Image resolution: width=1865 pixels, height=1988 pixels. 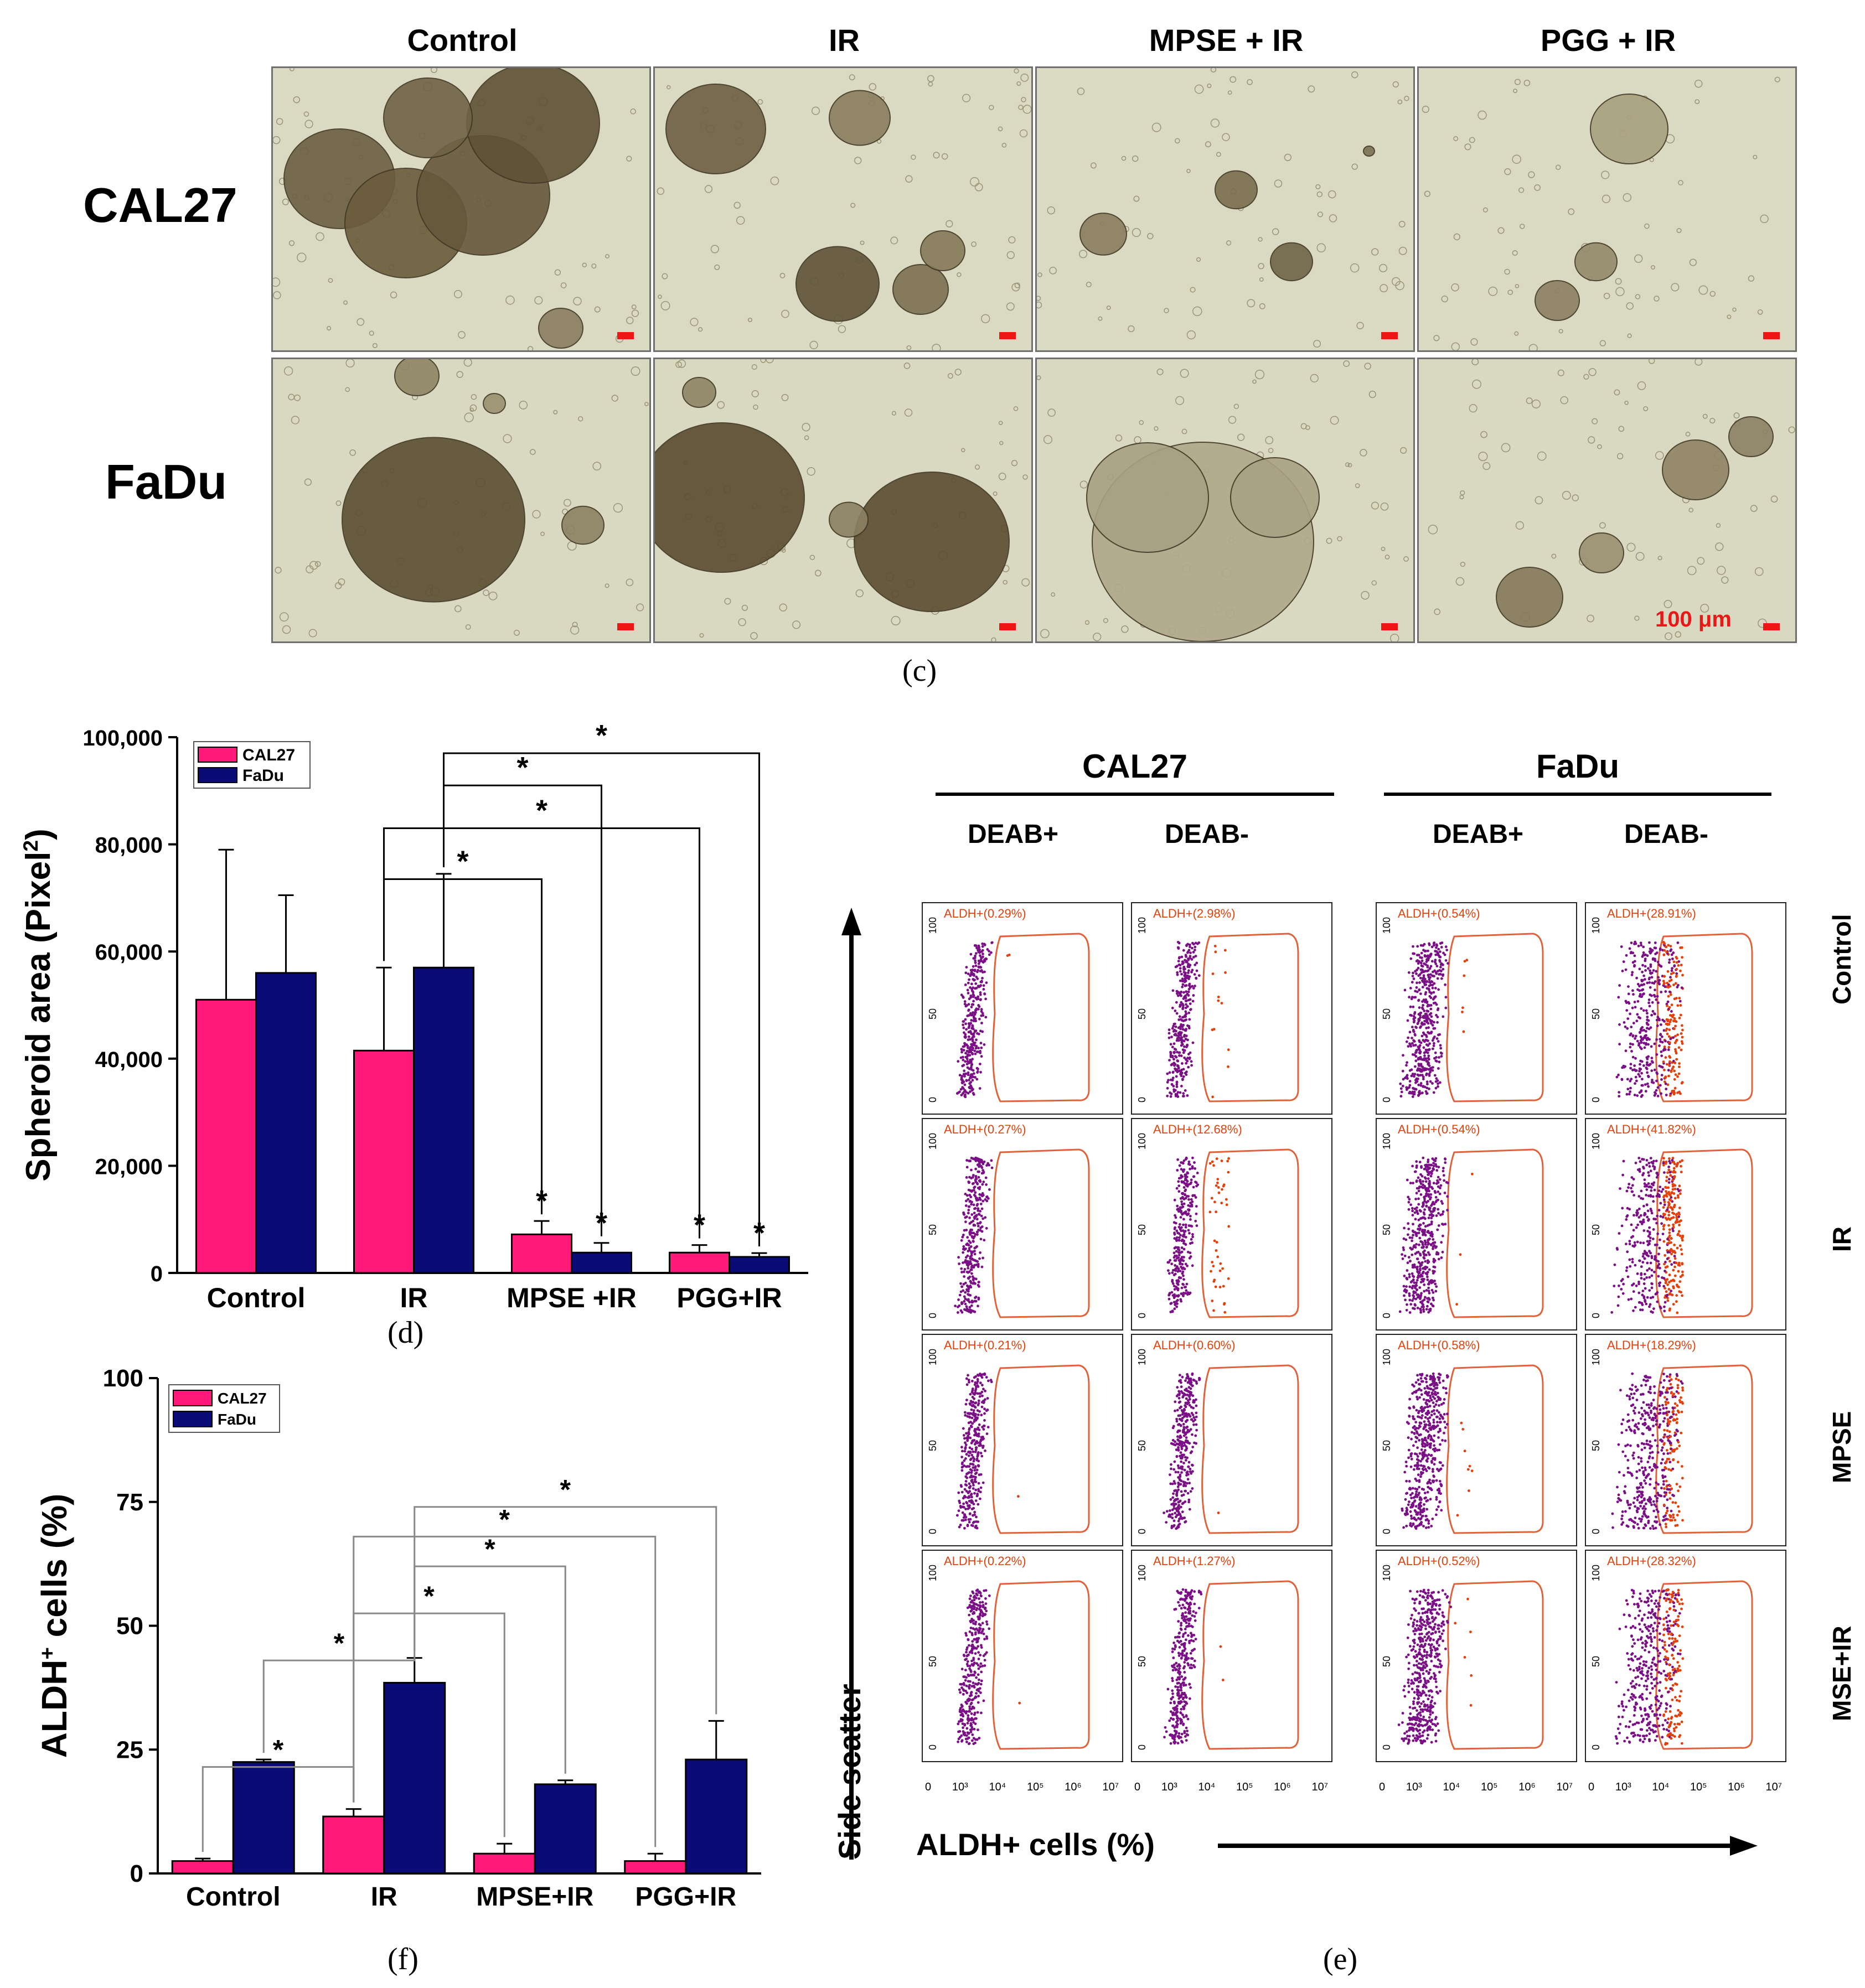 I want to click on significance-star: *, so click(x=340, y=1644).